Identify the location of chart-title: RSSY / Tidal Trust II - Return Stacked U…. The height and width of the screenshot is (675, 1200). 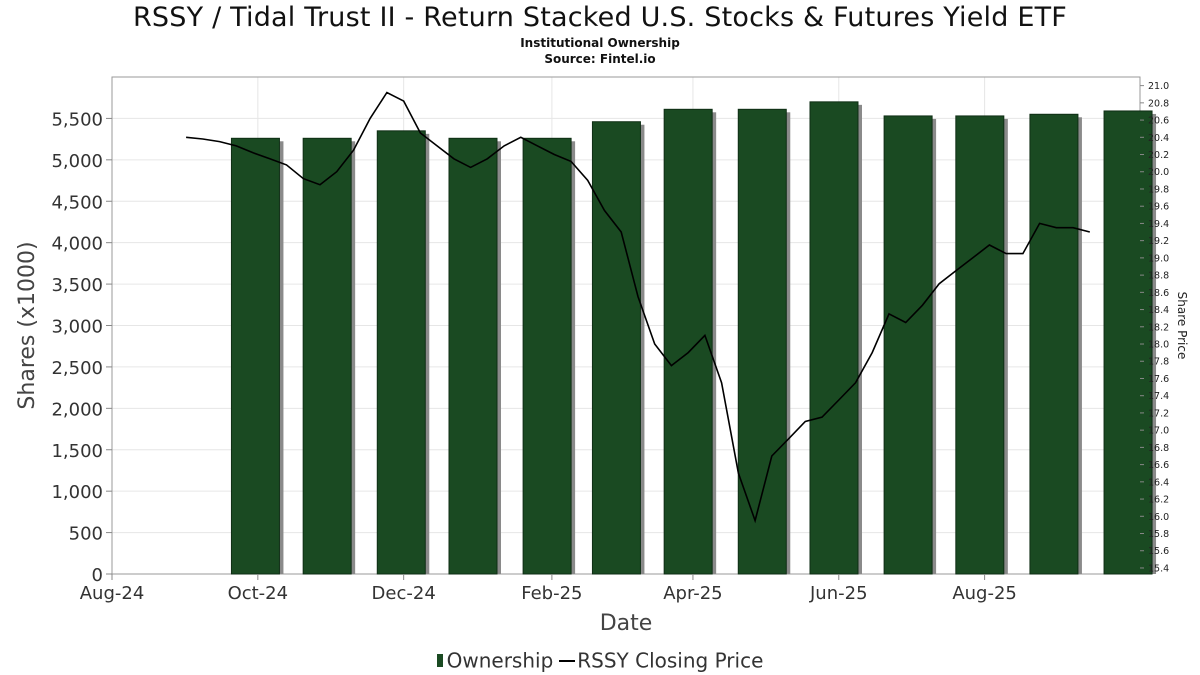
(600, 17).